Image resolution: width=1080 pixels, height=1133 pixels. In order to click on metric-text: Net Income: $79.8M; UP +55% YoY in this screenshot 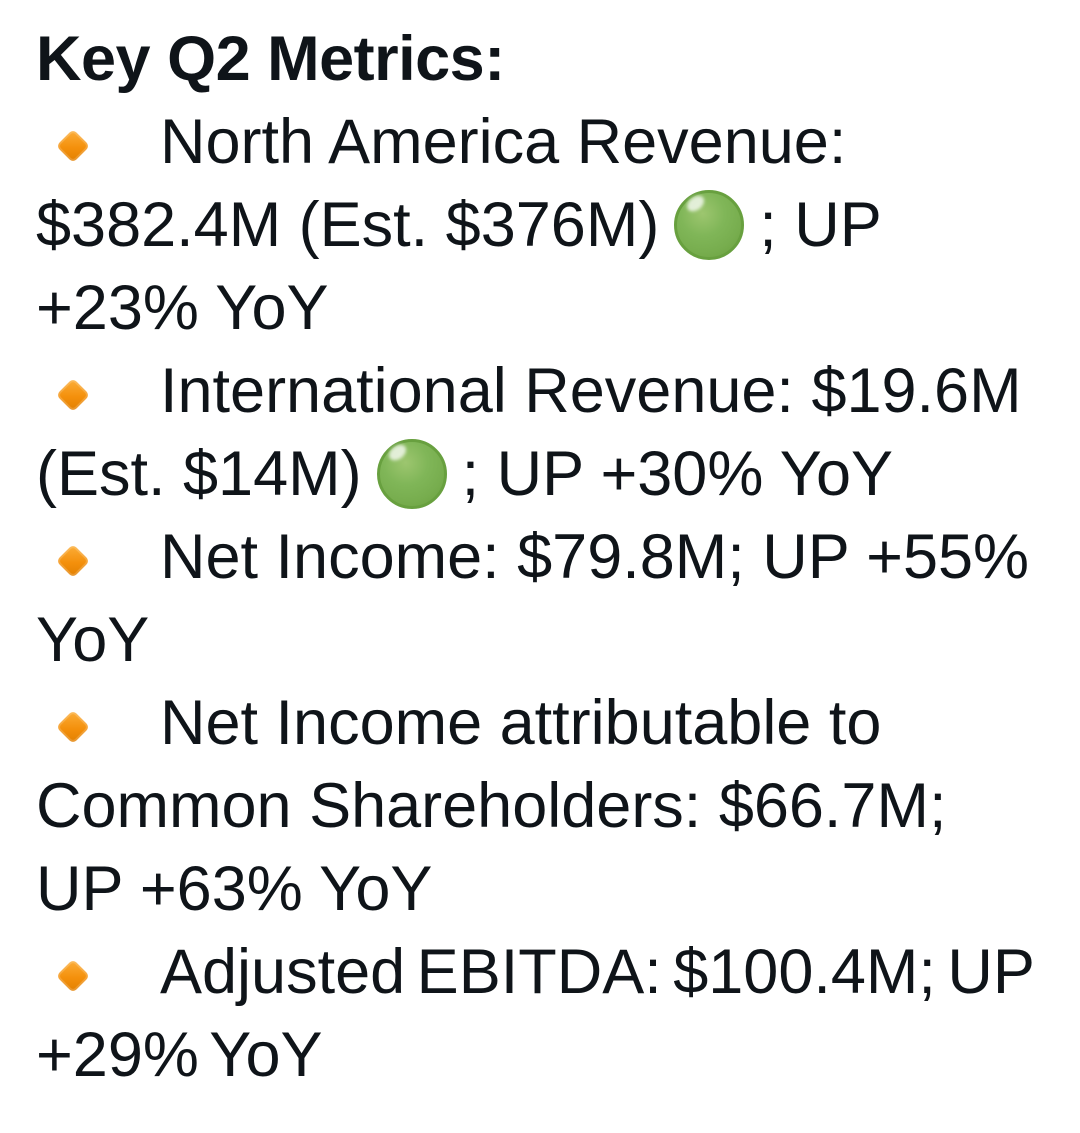, I will do `click(533, 598)`.